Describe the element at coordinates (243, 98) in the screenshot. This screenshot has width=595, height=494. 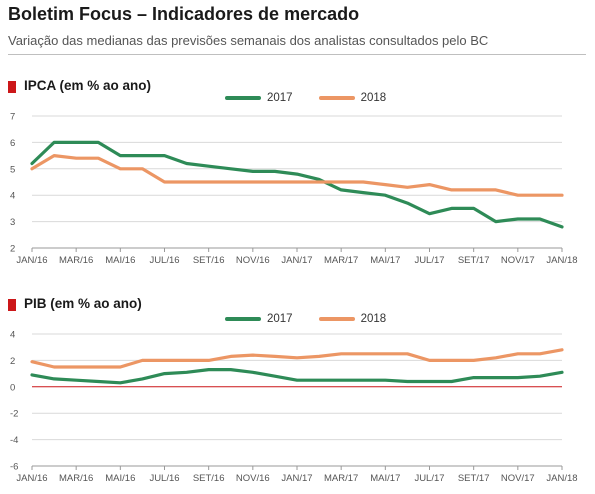
I see `ipca-legend-swatch-2017` at that location.